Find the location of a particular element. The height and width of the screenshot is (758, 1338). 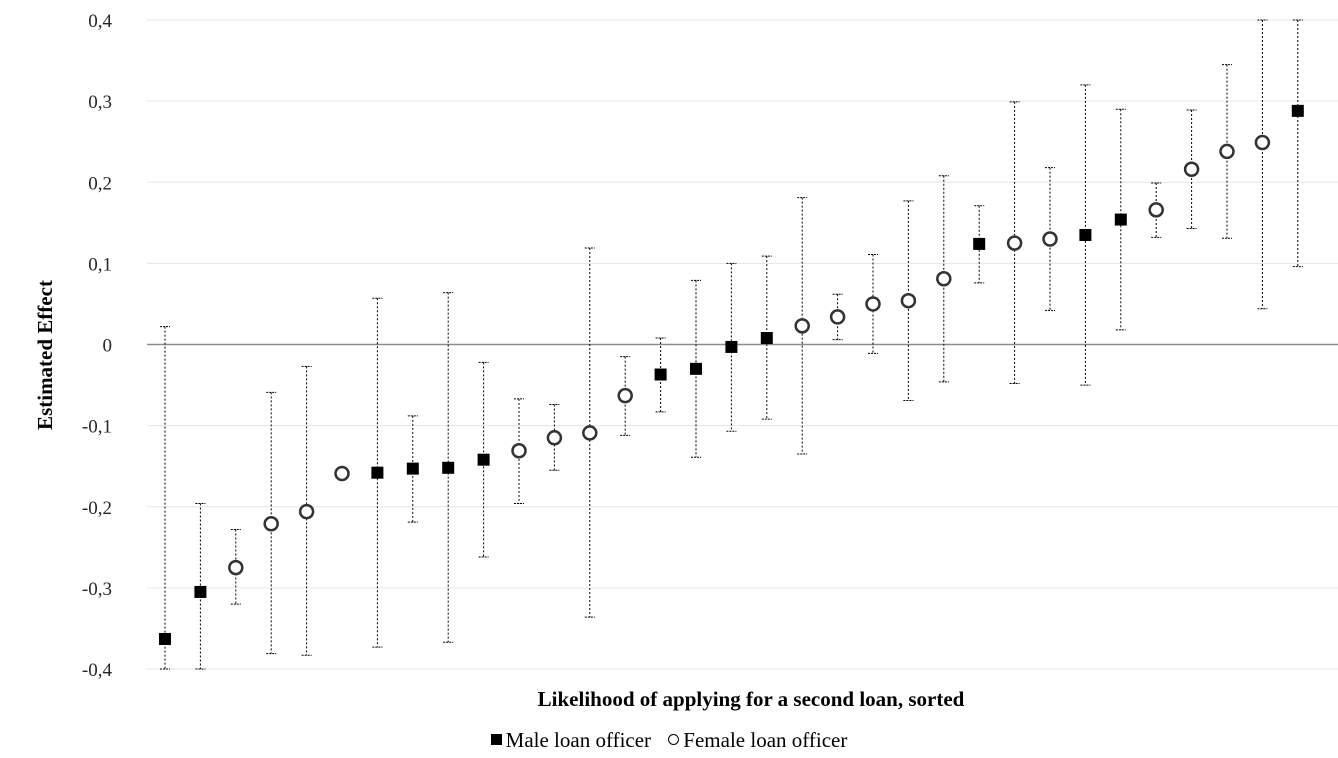

circle-marker-icon is located at coordinates (674, 739).